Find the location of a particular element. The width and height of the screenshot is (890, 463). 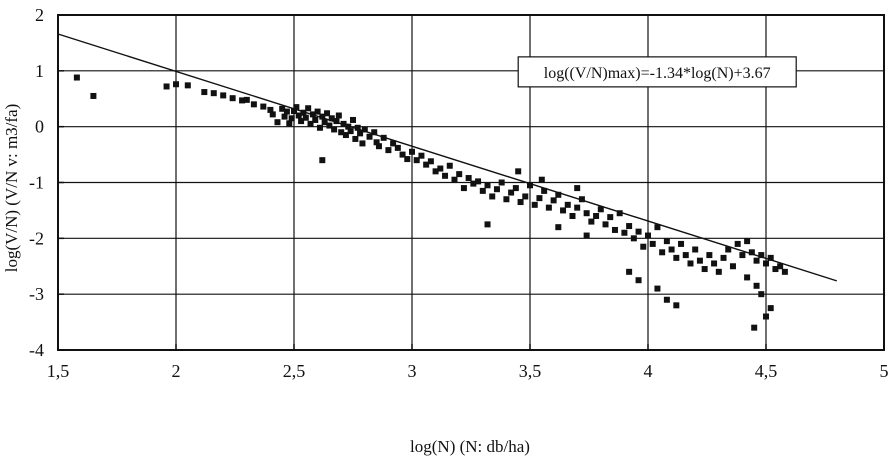

annotation-box is located at coordinates (657, 72).